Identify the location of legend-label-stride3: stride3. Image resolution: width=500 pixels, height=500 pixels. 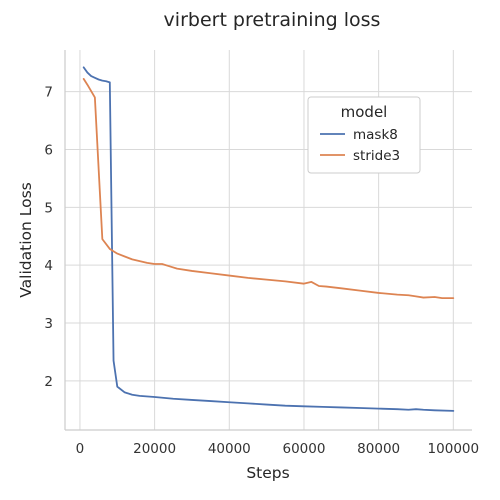
(376, 156).